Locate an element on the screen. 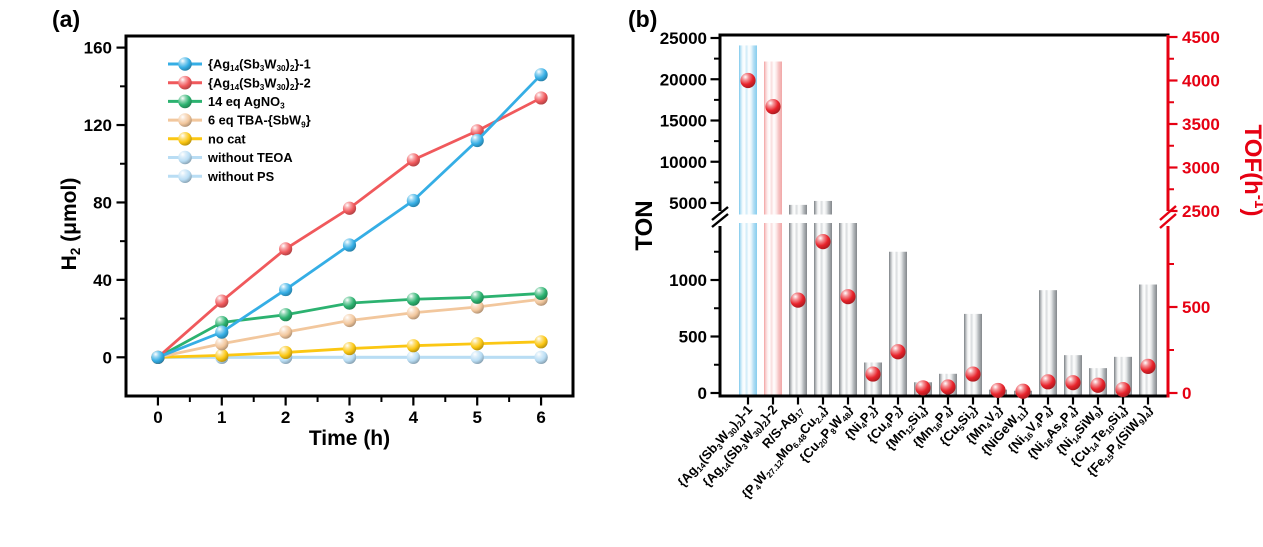  ton-axis: 0 500 1000 5000 10000 15000 20000 25000 is located at coordinates (689, 216).